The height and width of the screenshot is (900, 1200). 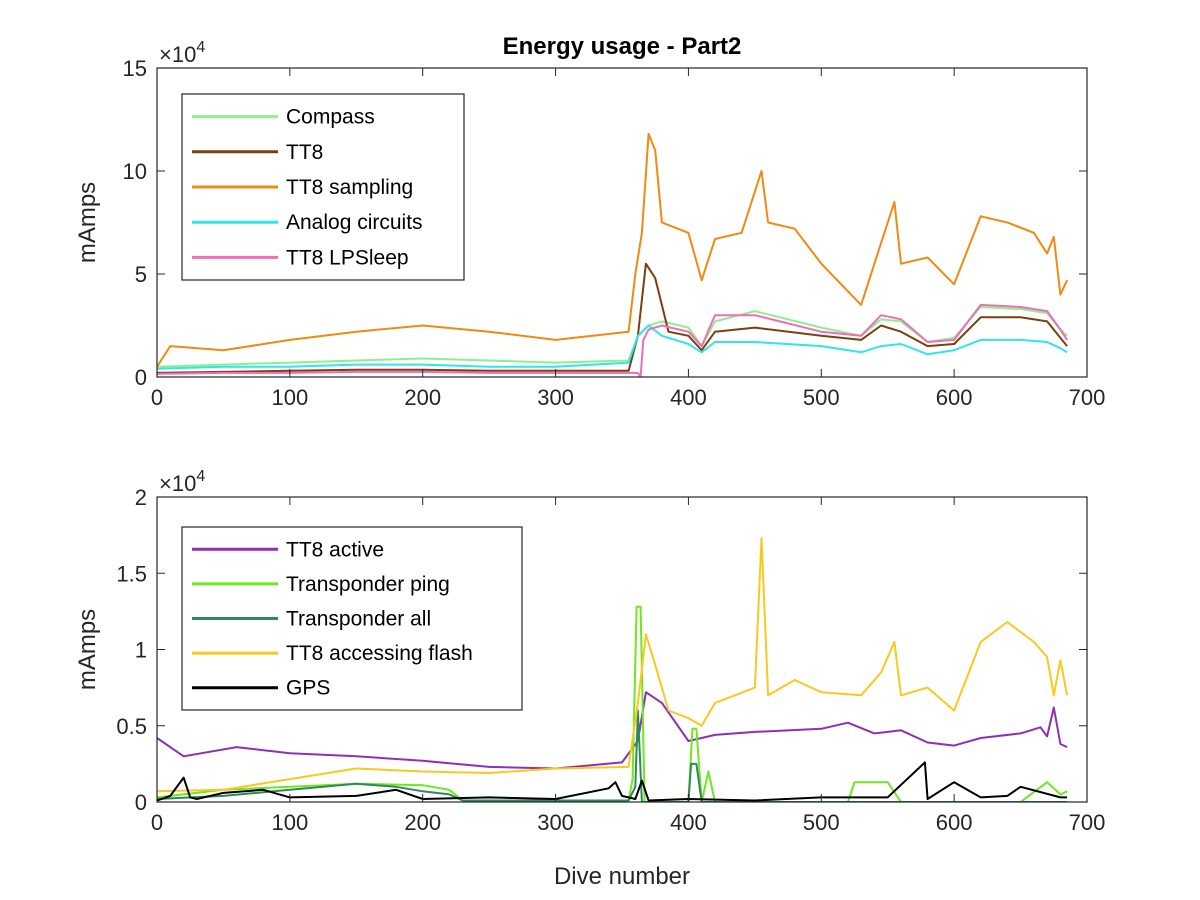 I want to click on legend-entry: Transponder all, so click(x=358, y=619).